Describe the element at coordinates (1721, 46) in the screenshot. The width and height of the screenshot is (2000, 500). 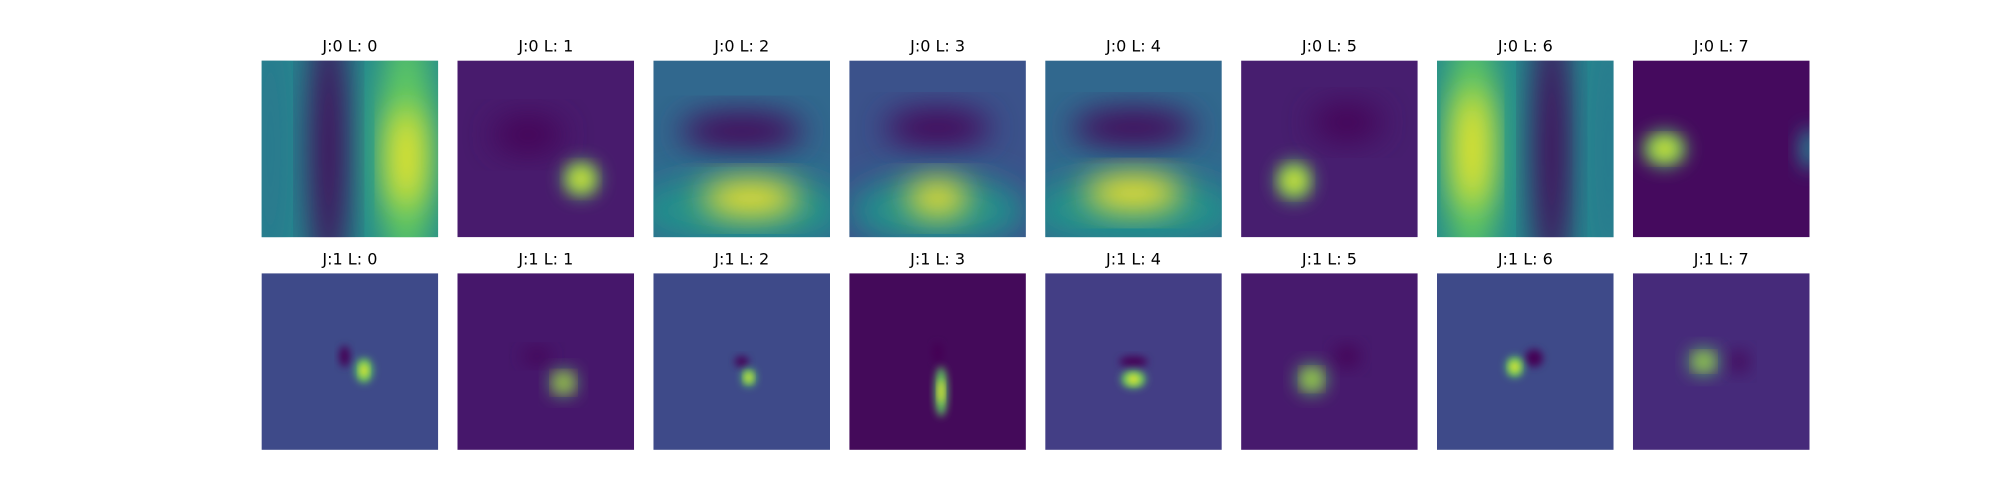
I see `panel-title: J:0 L: 7` at that location.